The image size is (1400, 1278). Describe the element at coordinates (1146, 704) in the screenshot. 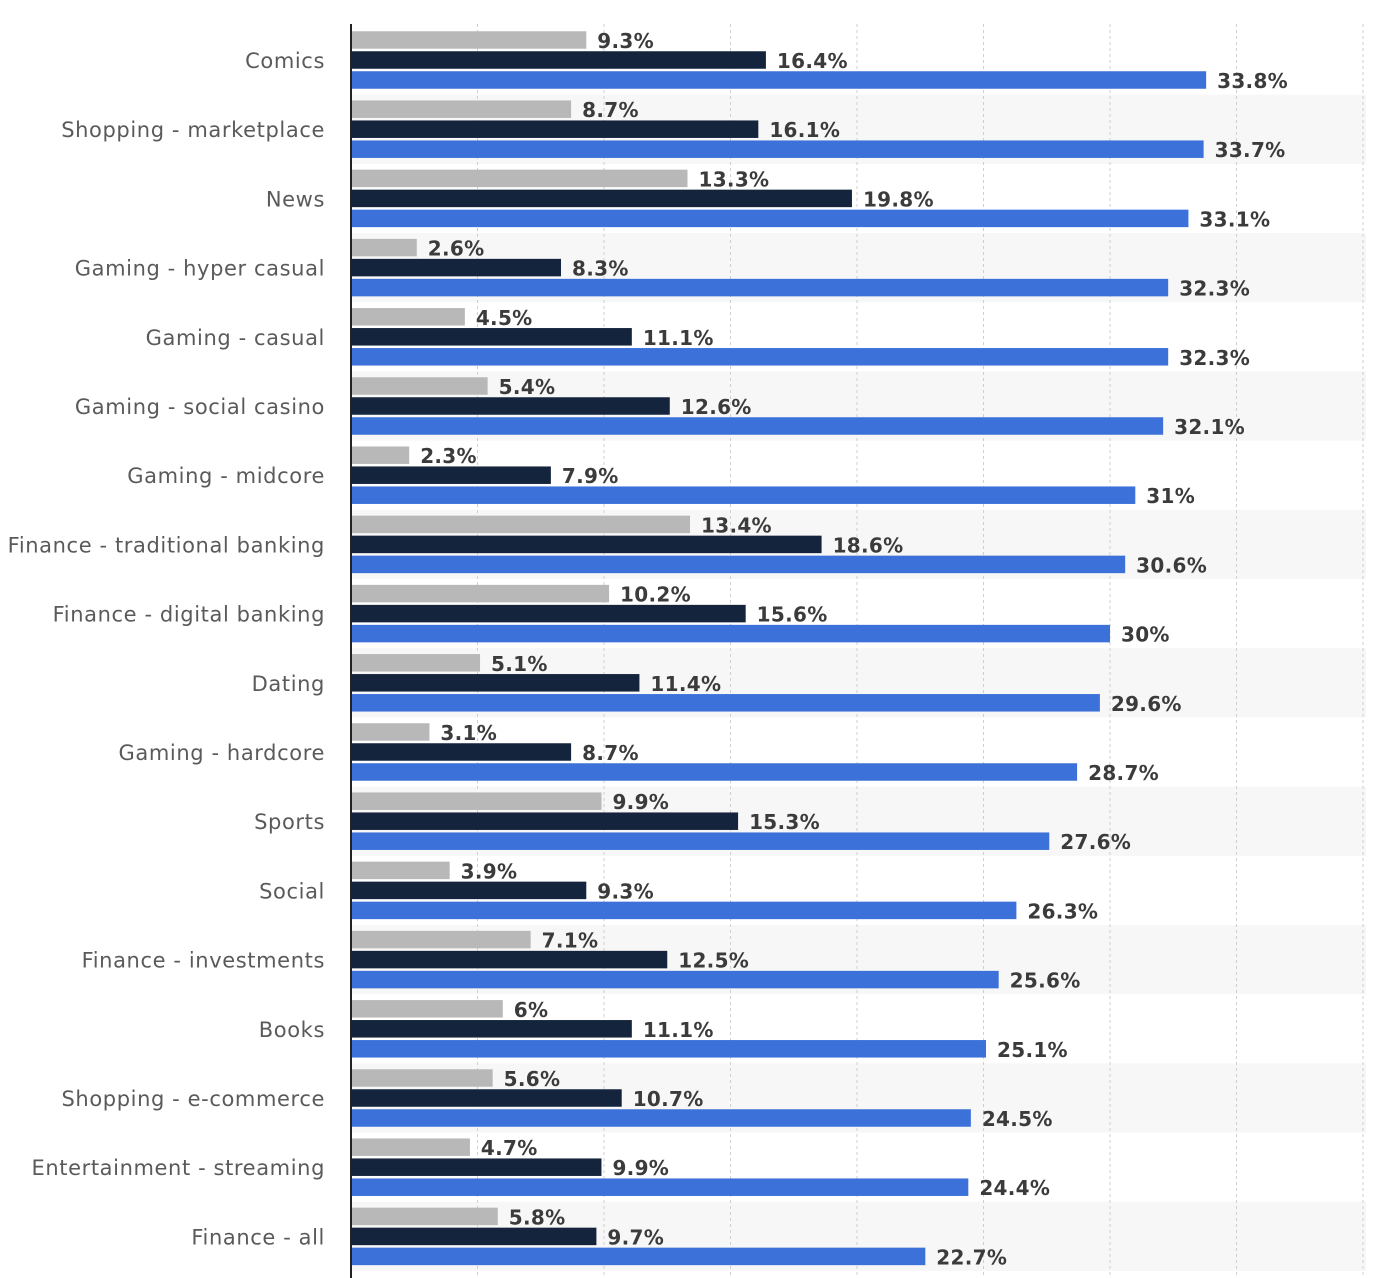

I see `data-label: 29.6%` at that location.